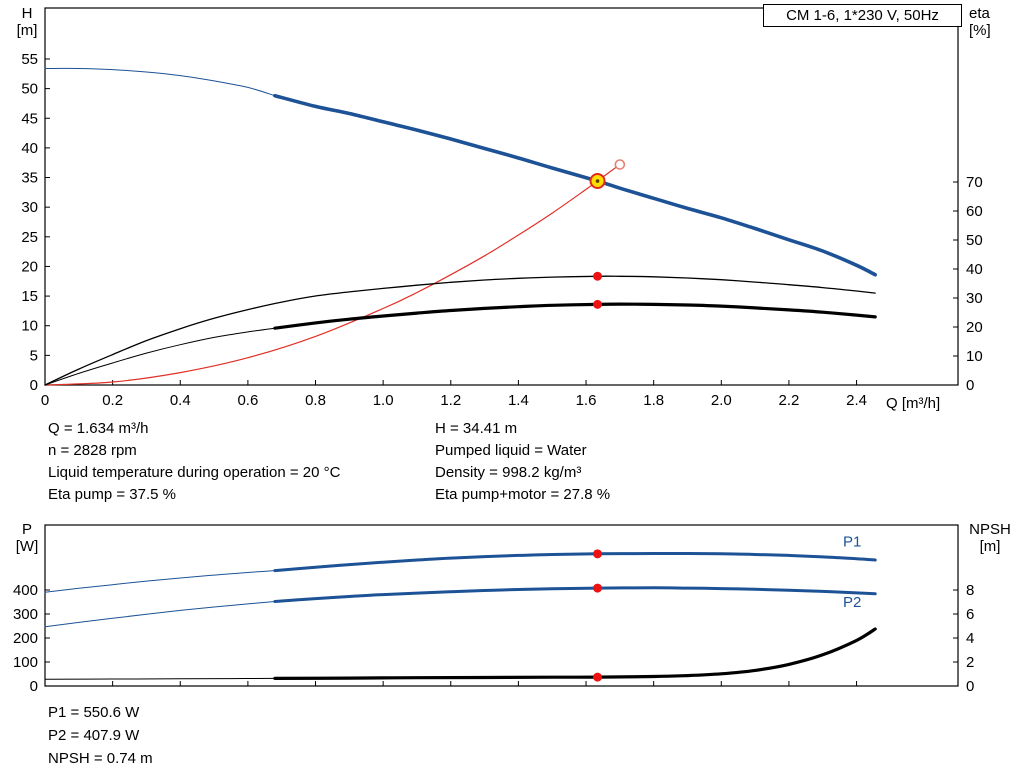 The height and width of the screenshot is (781, 1024). I want to click on y-right-tick-label: 2, so click(970, 662).